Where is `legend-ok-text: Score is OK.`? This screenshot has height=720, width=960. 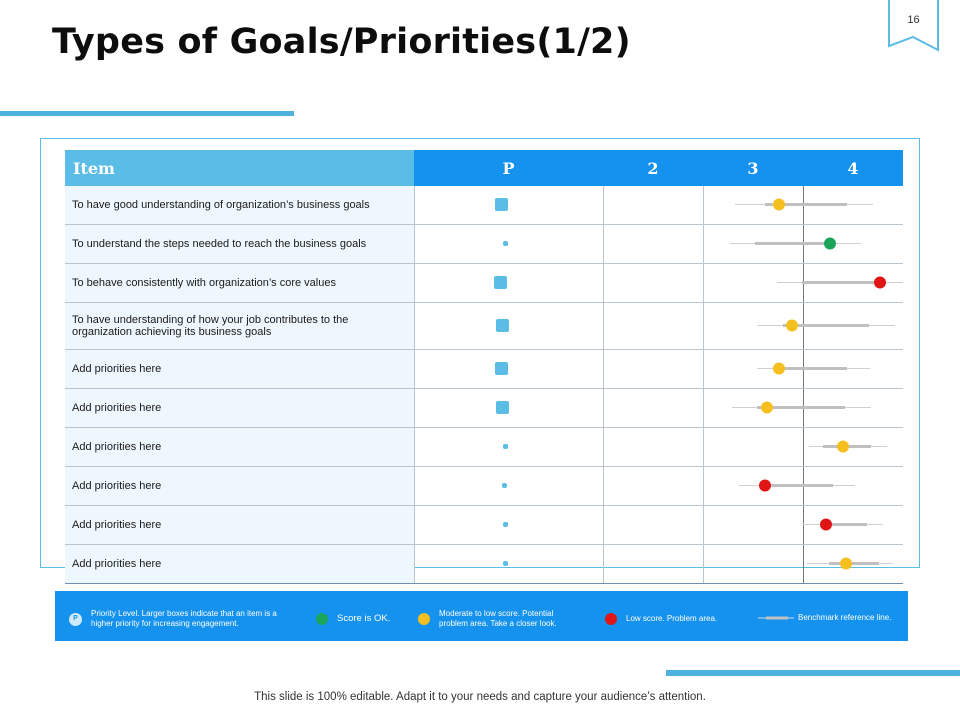
legend-ok-text: Score is OK. is located at coordinates (364, 618).